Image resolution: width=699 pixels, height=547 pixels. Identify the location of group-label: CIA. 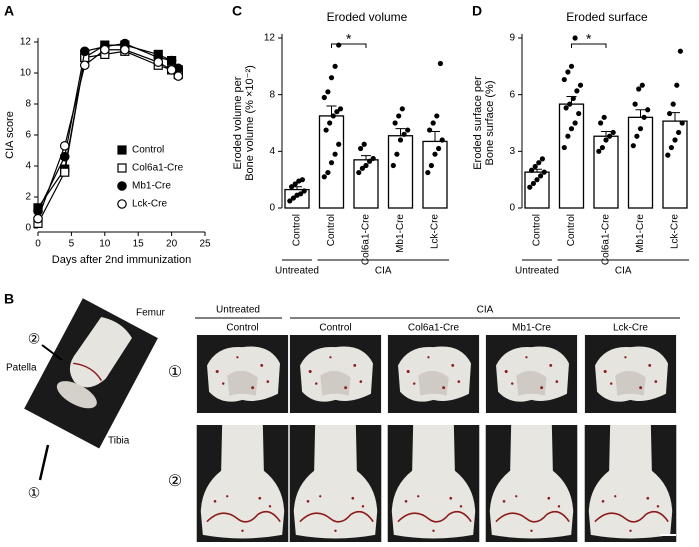
(623, 271).